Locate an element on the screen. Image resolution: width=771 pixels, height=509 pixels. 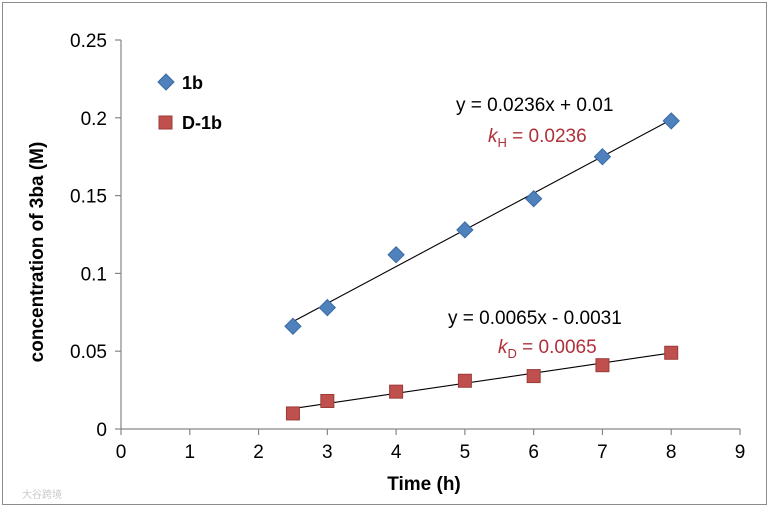
y-axis-title: concentration of 3ba (M) is located at coordinates (37, 252).